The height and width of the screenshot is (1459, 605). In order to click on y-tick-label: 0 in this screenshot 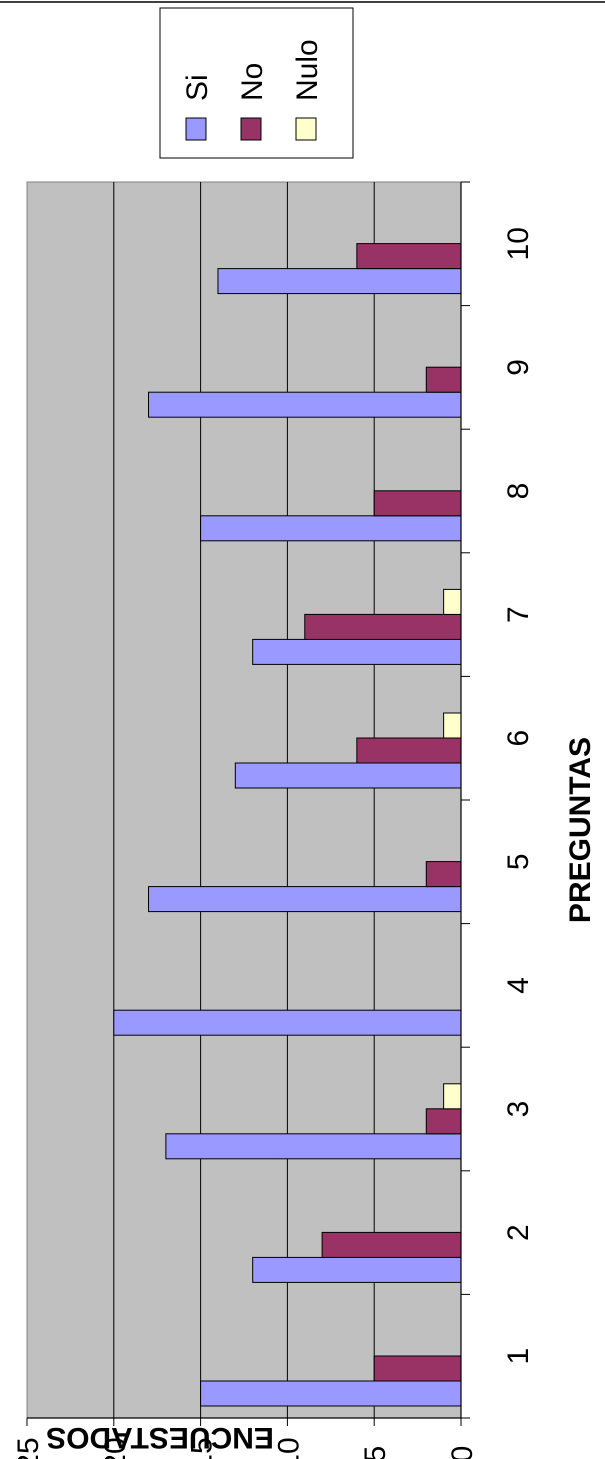, I will do `click(462, 1452)`.